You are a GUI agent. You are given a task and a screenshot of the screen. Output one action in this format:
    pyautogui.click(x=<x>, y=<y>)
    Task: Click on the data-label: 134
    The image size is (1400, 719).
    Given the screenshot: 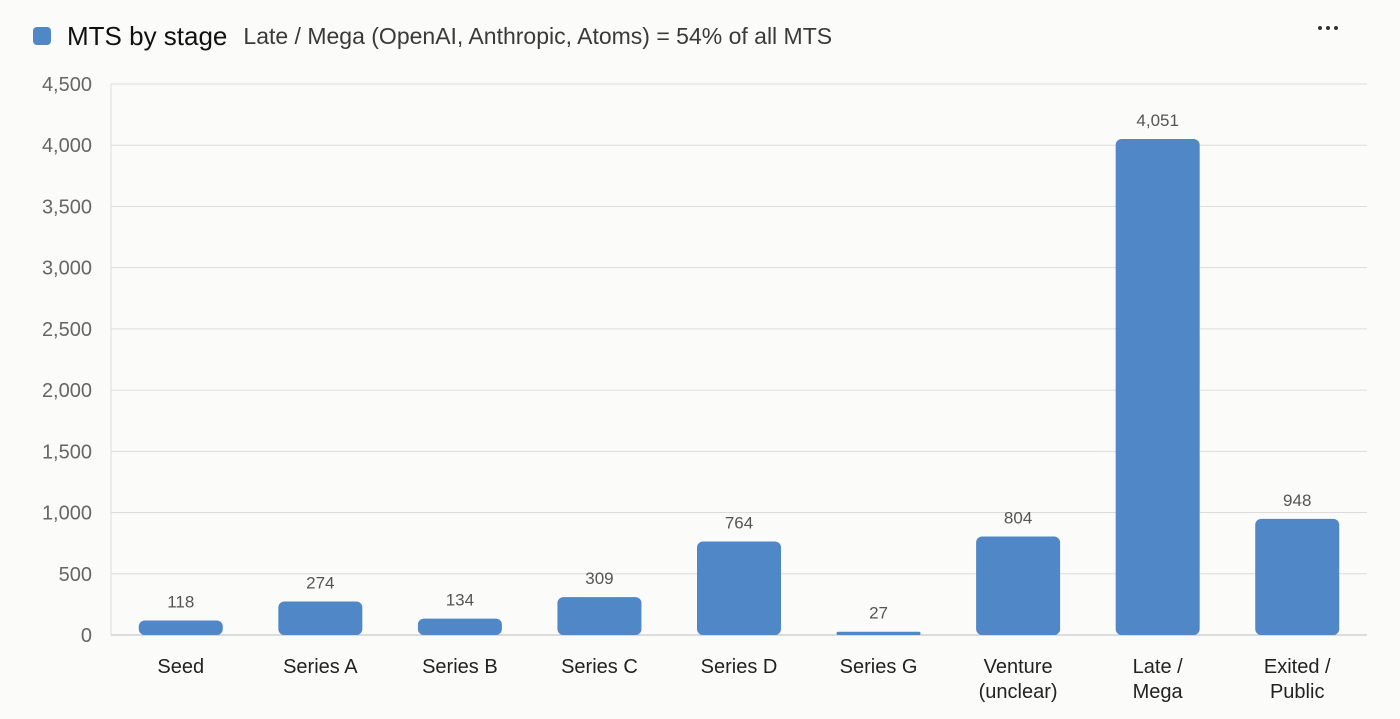 What is the action you would take?
    pyautogui.click(x=460, y=600)
    